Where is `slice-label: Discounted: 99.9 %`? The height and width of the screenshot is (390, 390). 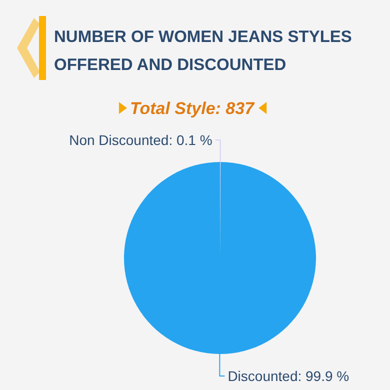 slice-label: Discounted: 99.9 % is located at coordinates (289, 376).